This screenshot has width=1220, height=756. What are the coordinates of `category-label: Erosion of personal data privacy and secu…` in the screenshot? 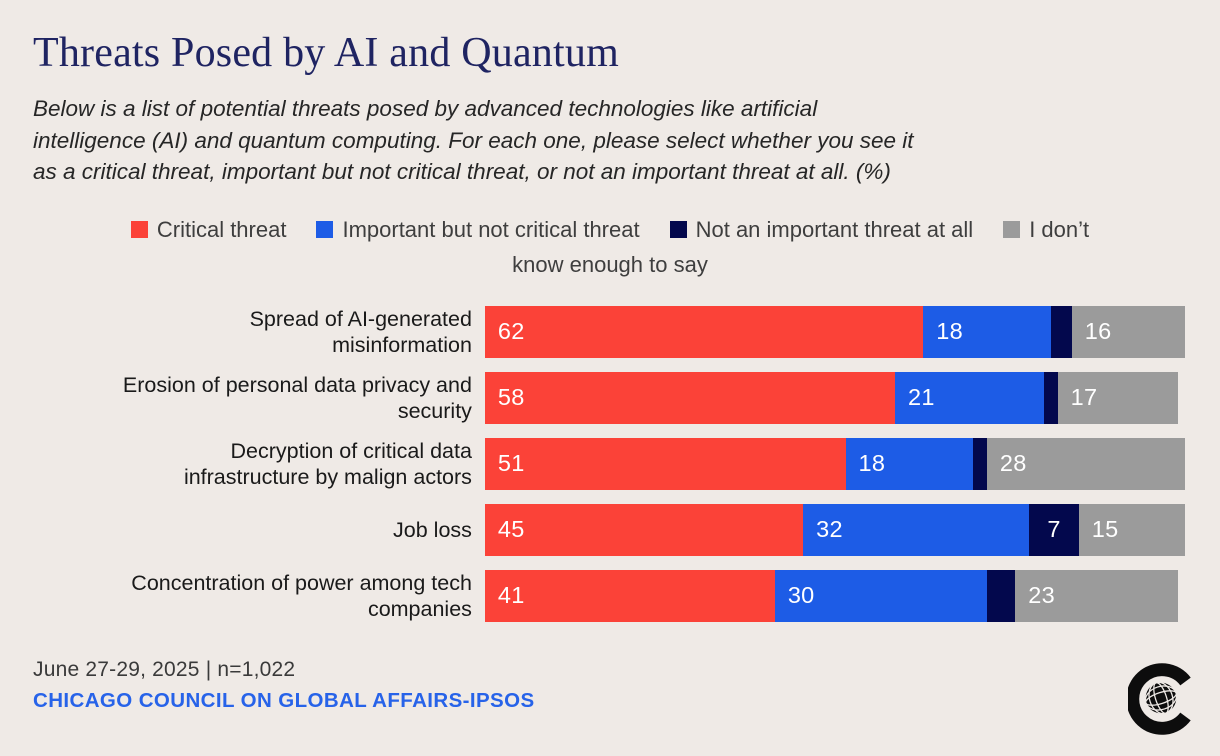 It's located at (297, 397).